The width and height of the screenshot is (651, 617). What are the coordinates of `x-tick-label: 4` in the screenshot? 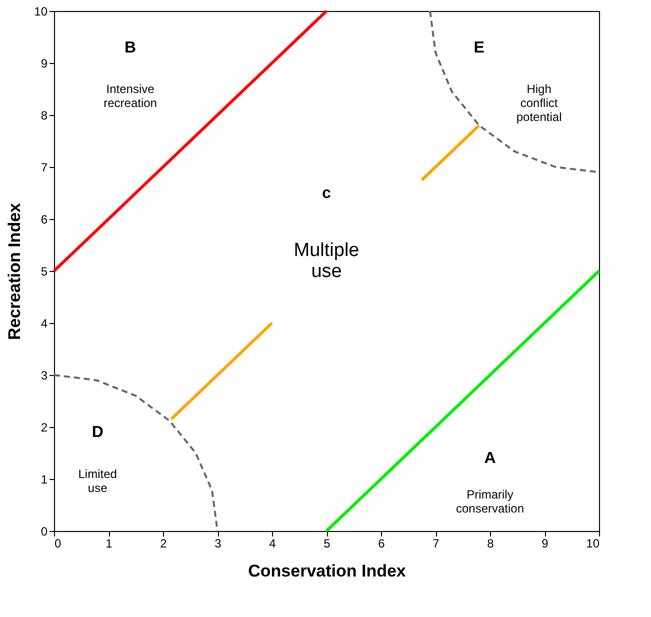 It's located at (272, 543).